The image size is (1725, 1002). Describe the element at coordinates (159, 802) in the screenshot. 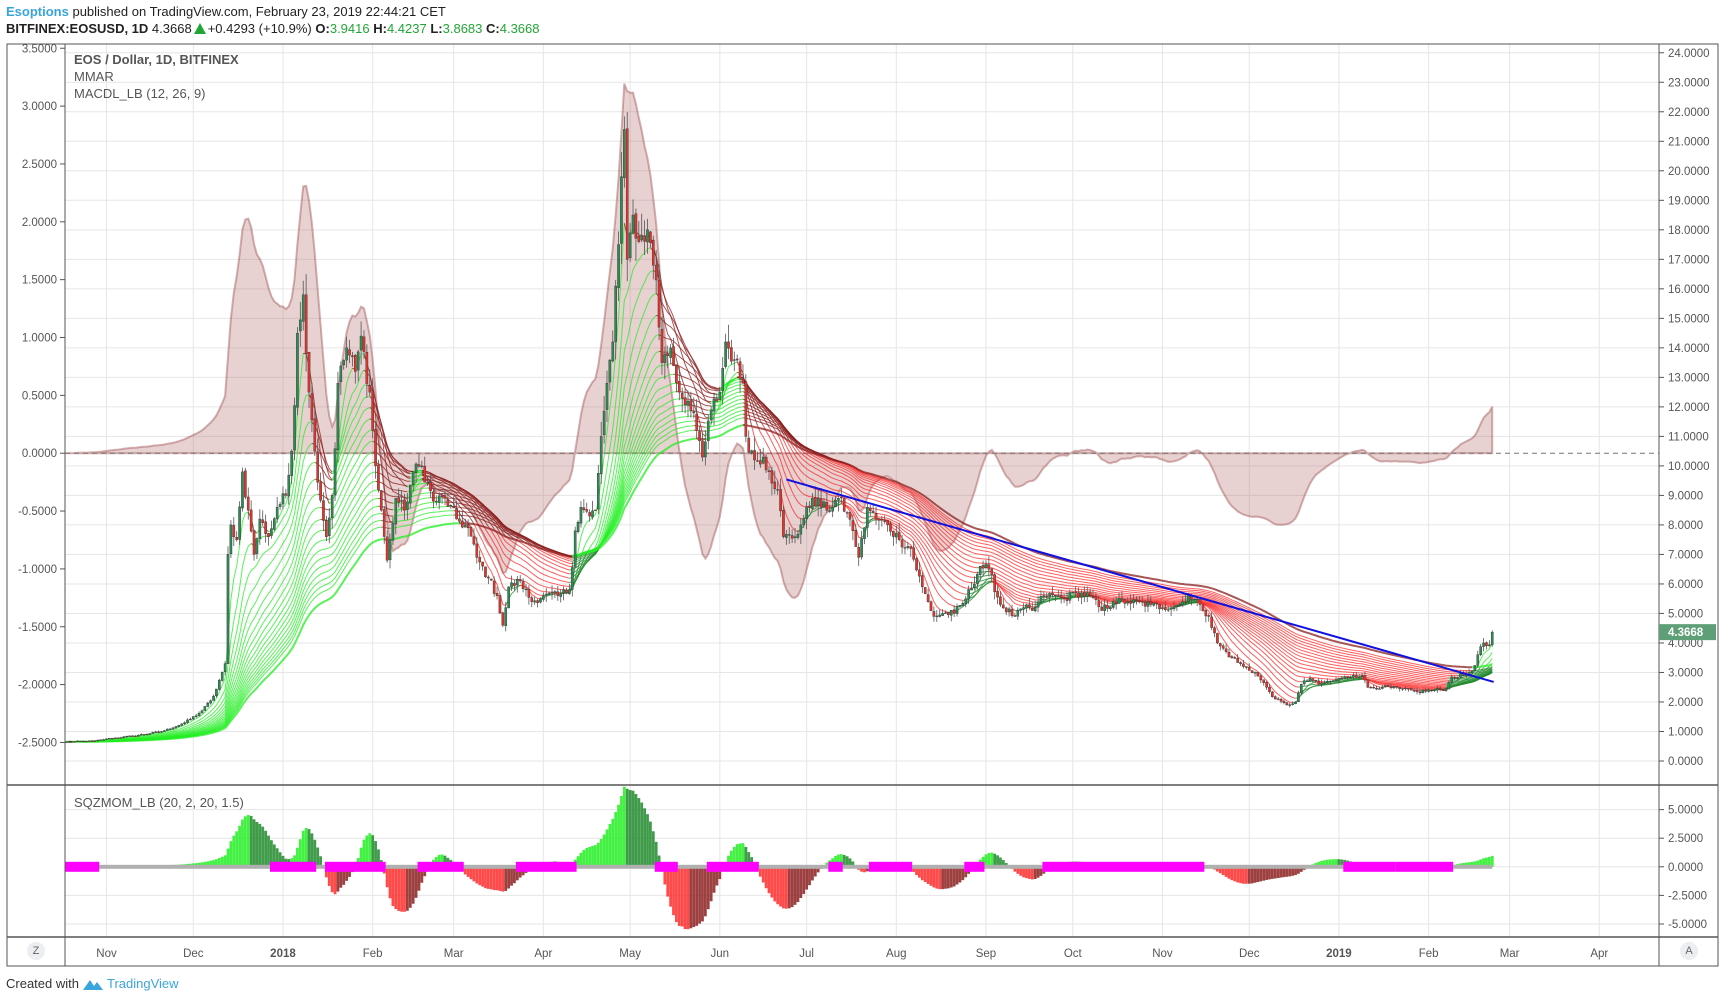

I see `sqzmom-legend: SQZMOM_LB (20, 2, 20, 1.5)` at that location.